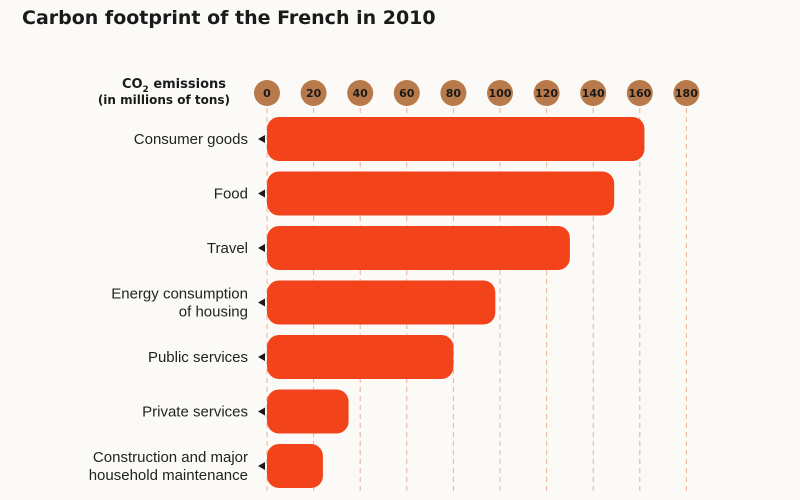  I want to click on chart-title: Carbon footprint of the French in 2010, so click(229, 18).